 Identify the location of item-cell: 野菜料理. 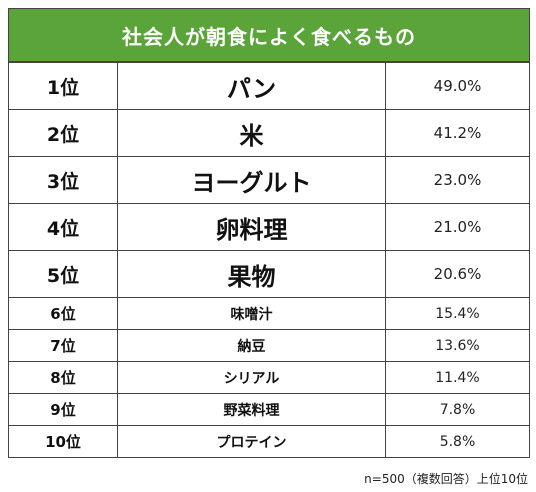
(251, 409).